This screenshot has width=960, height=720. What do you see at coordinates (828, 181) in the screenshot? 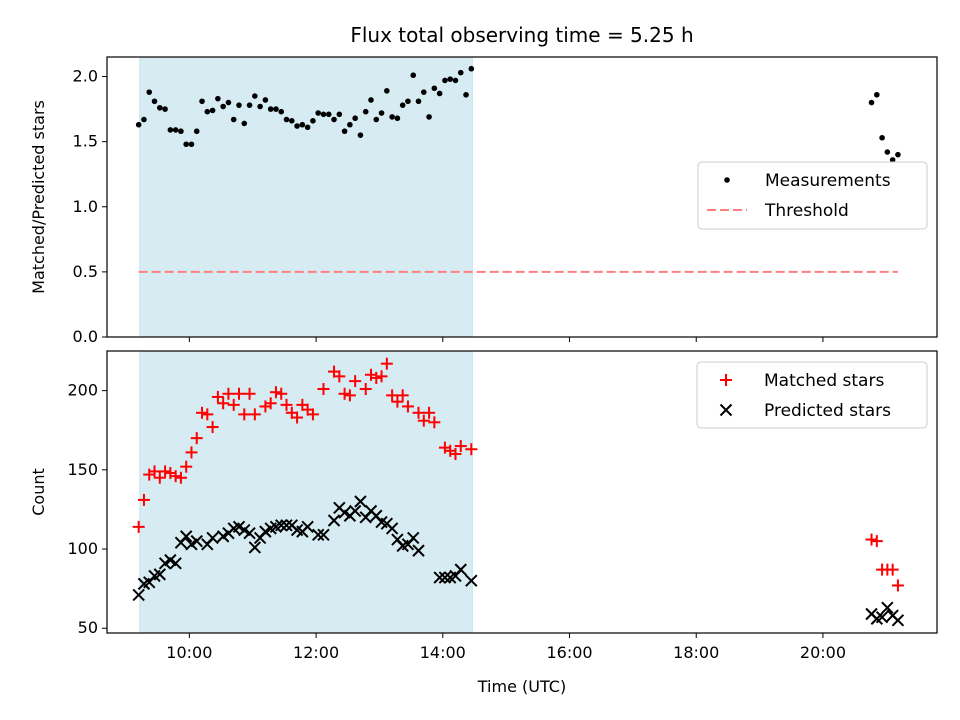
I see `legend-label: Measurements` at bounding box center [828, 181].